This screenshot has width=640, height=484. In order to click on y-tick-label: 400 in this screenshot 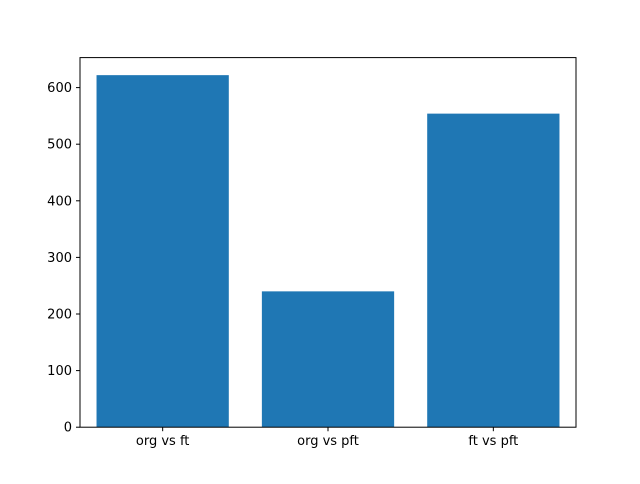, I will do `click(59, 201)`.